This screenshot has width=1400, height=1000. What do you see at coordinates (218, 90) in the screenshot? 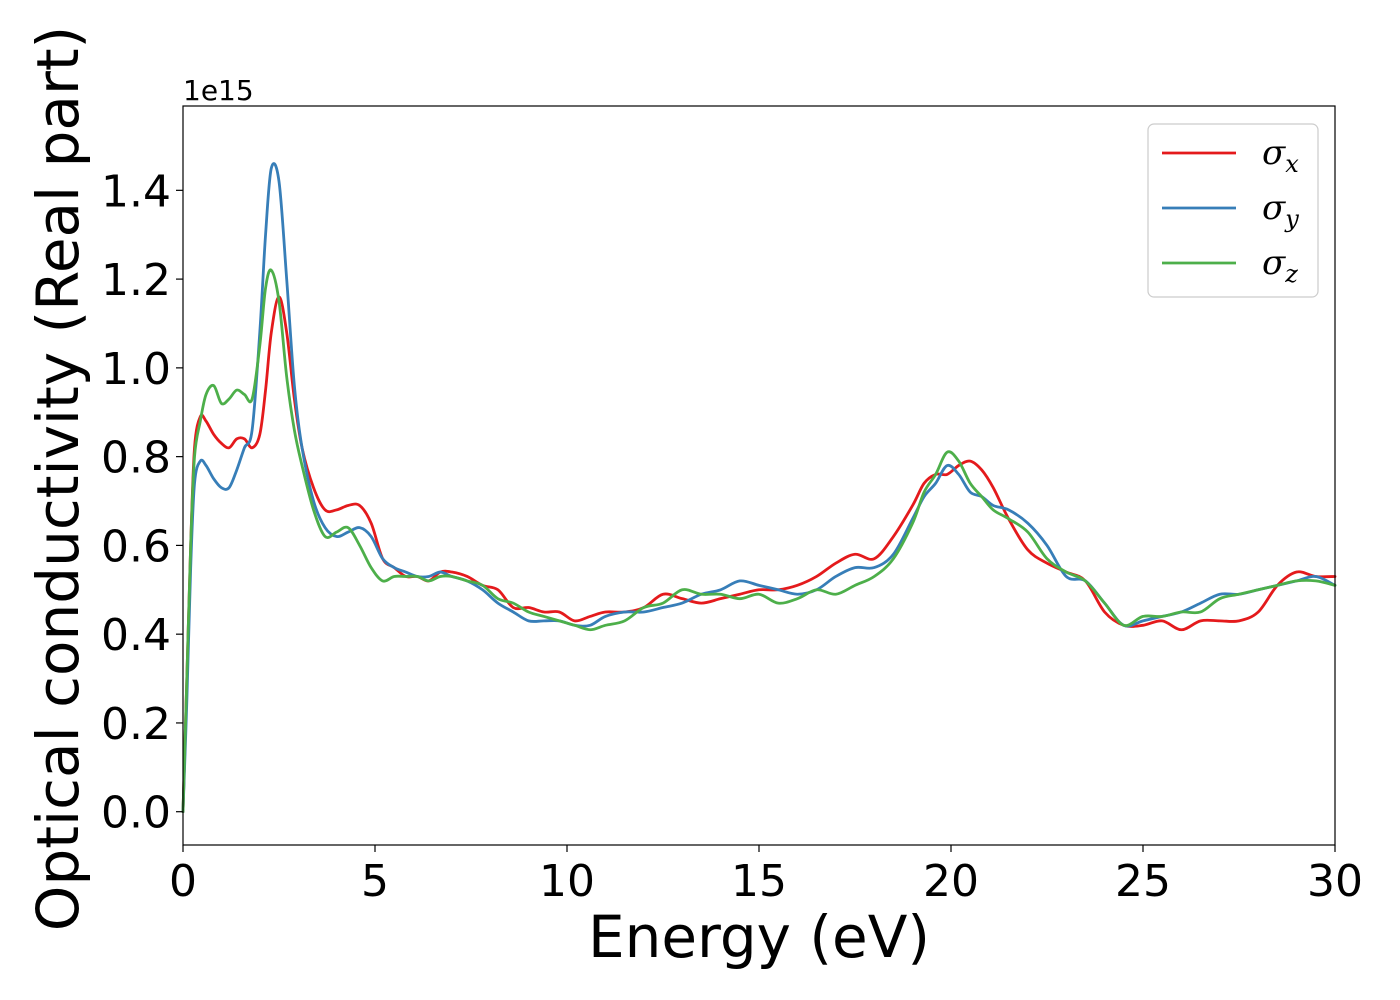
I see `y-offset-label: 1e15` at bounding box center [218, 90].